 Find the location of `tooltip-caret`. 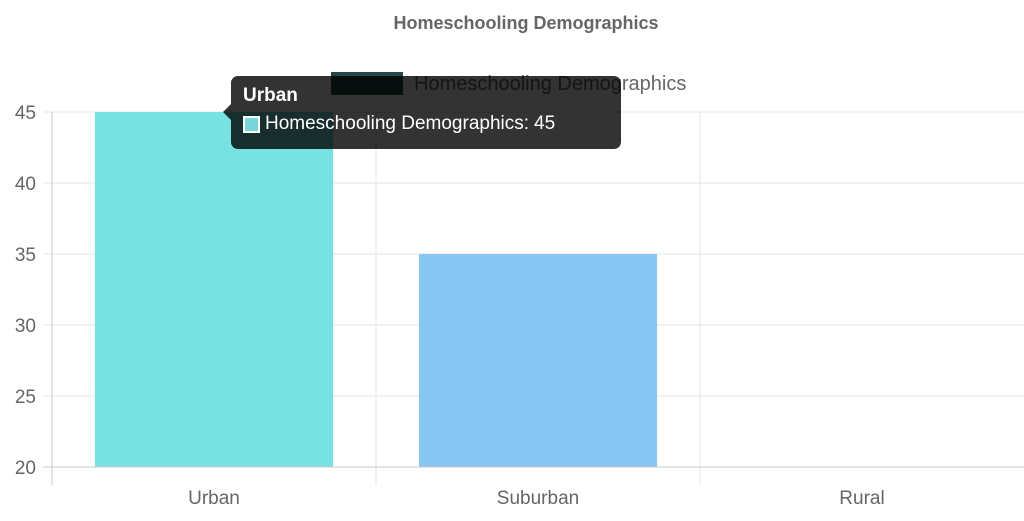

tooltip-caret is located at coordinates (227, 112).